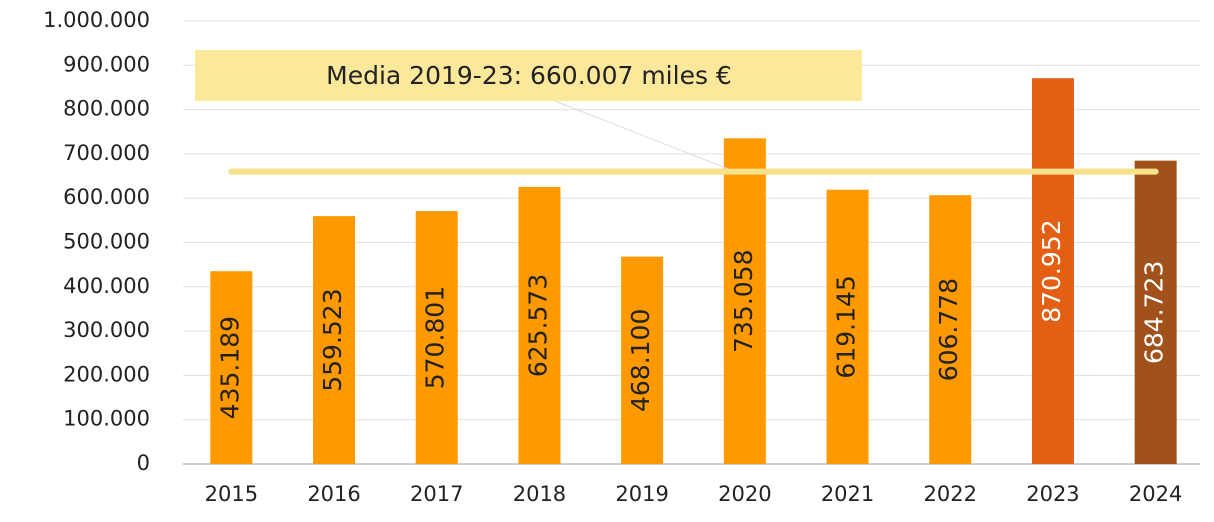 This screenshot has height=522, width=1214. Describe the element at coordinates (106, 419) in the screenshot. I see `y-tick-label: 100.000` at that location.